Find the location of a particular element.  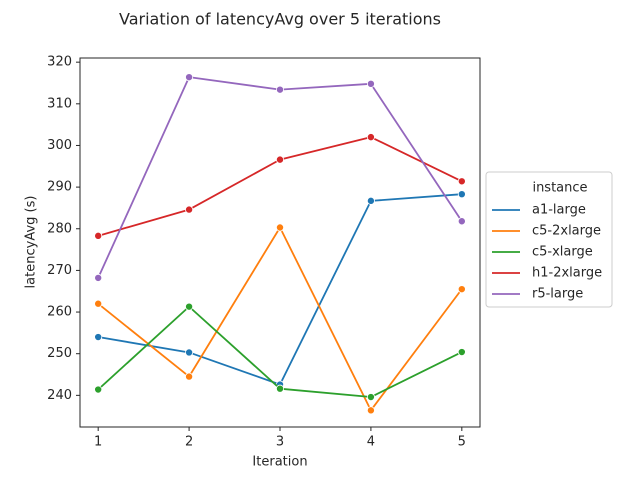

y-tick-label: 290 is located at coordinates (59, 187).